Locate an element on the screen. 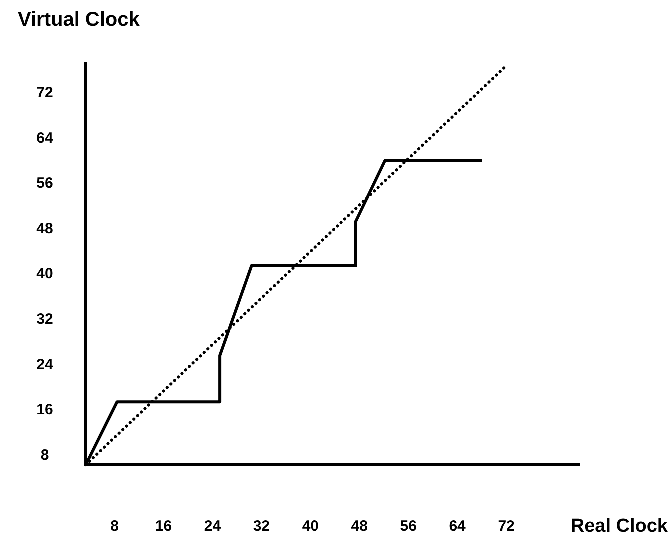  x-tick-label: 40 is located at coordinates (310, 526).